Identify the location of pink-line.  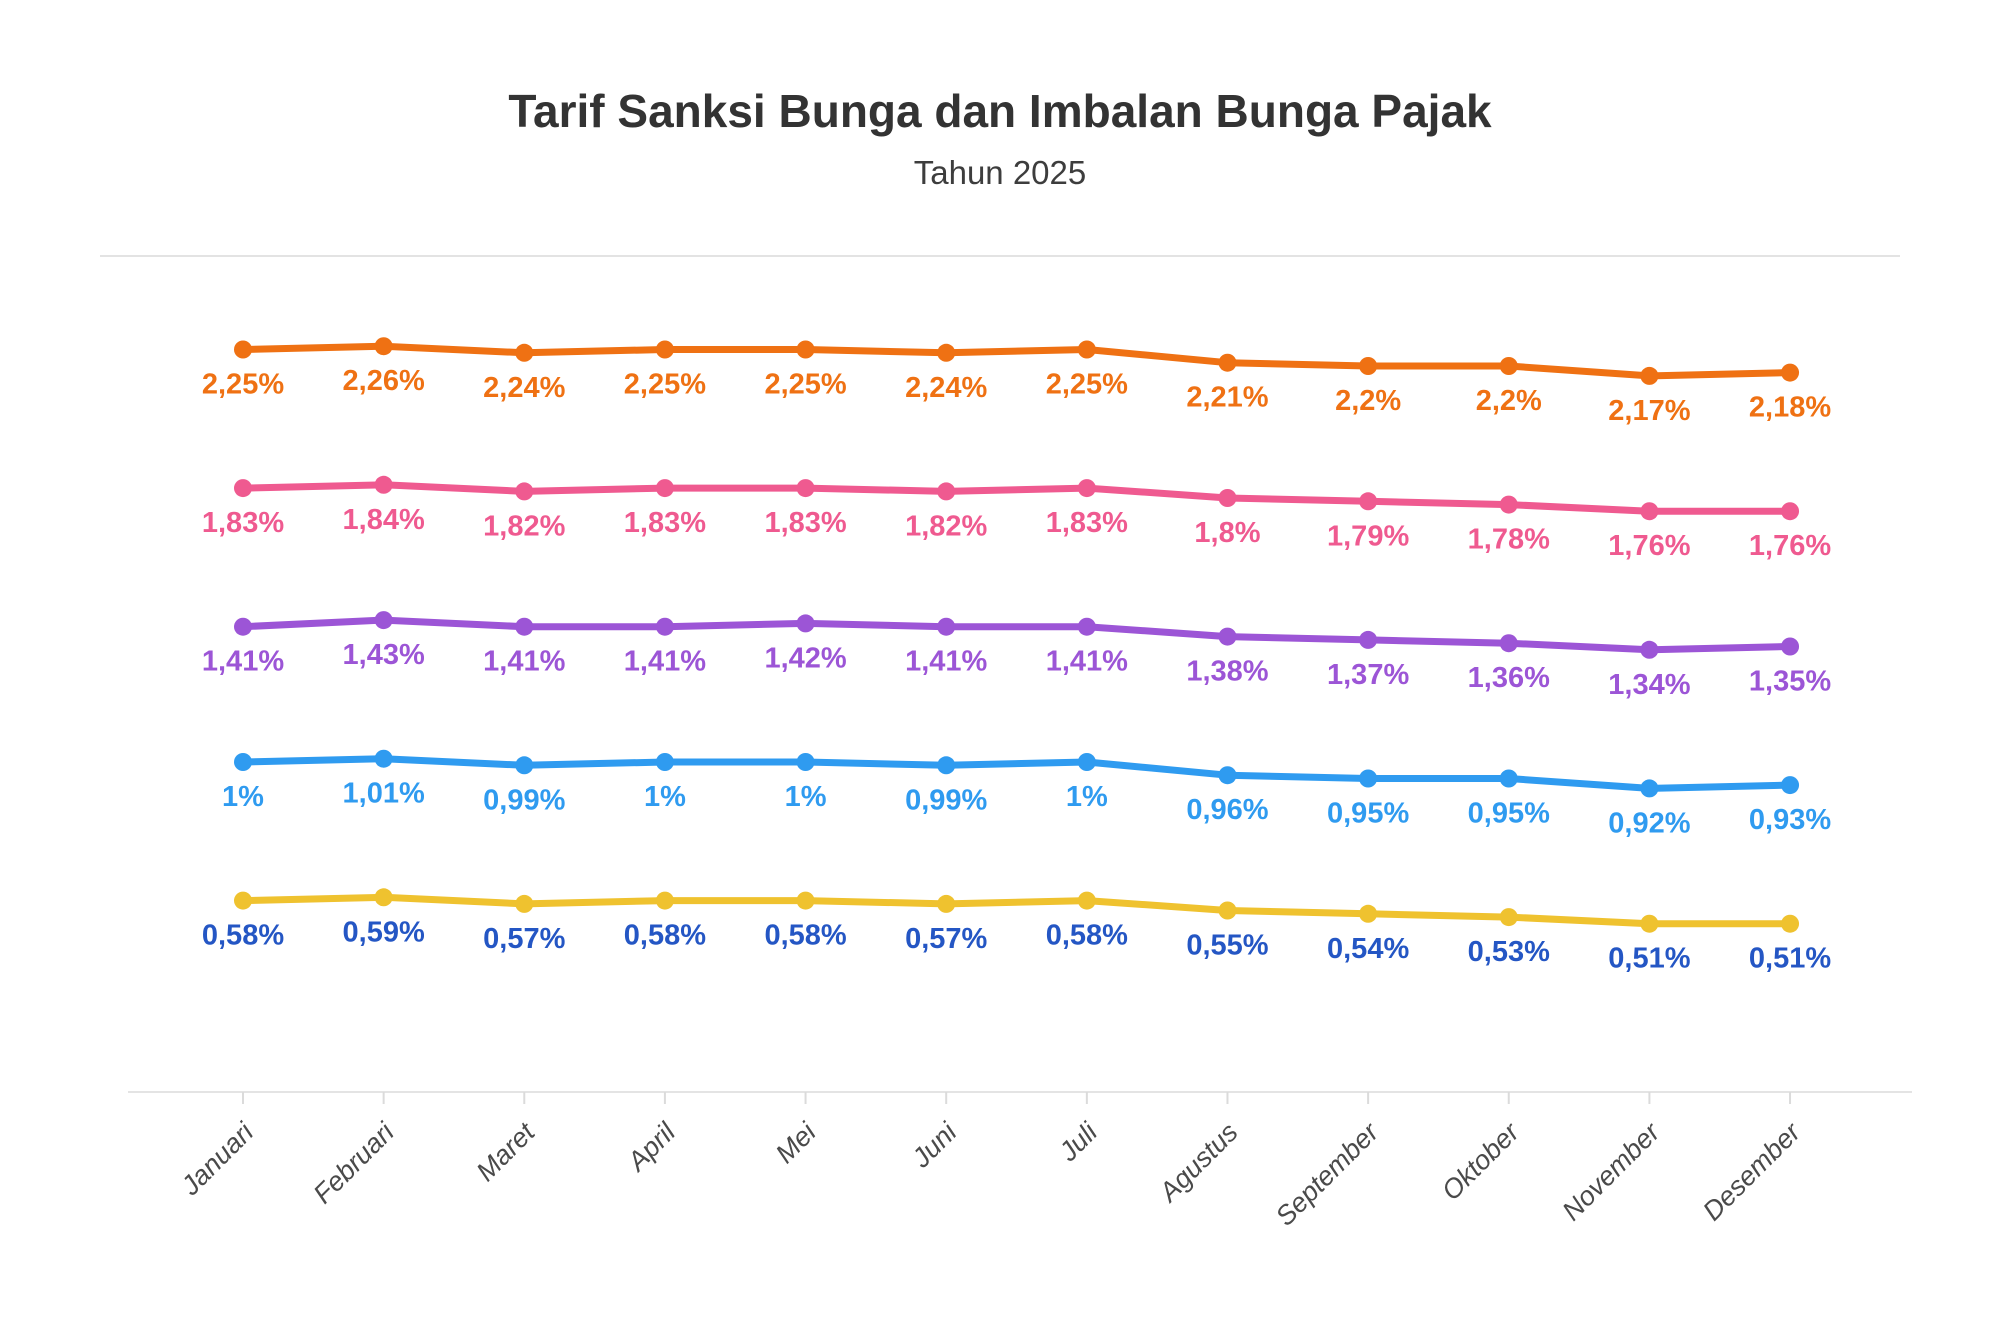
(1016, 498).